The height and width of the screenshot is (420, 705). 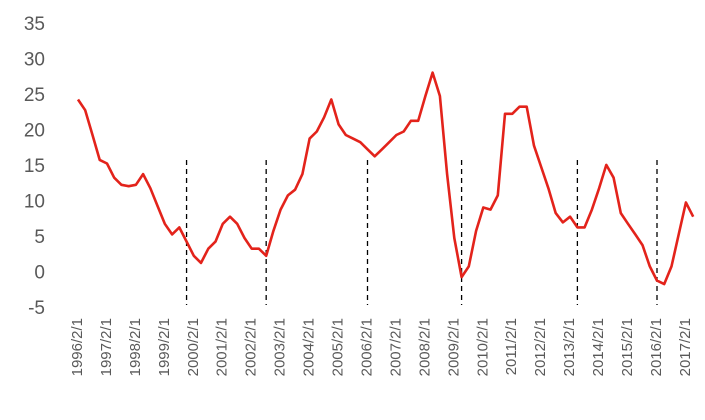 I want to click on x-tick-label: 1998/2/1, so click(x=135, y=347).